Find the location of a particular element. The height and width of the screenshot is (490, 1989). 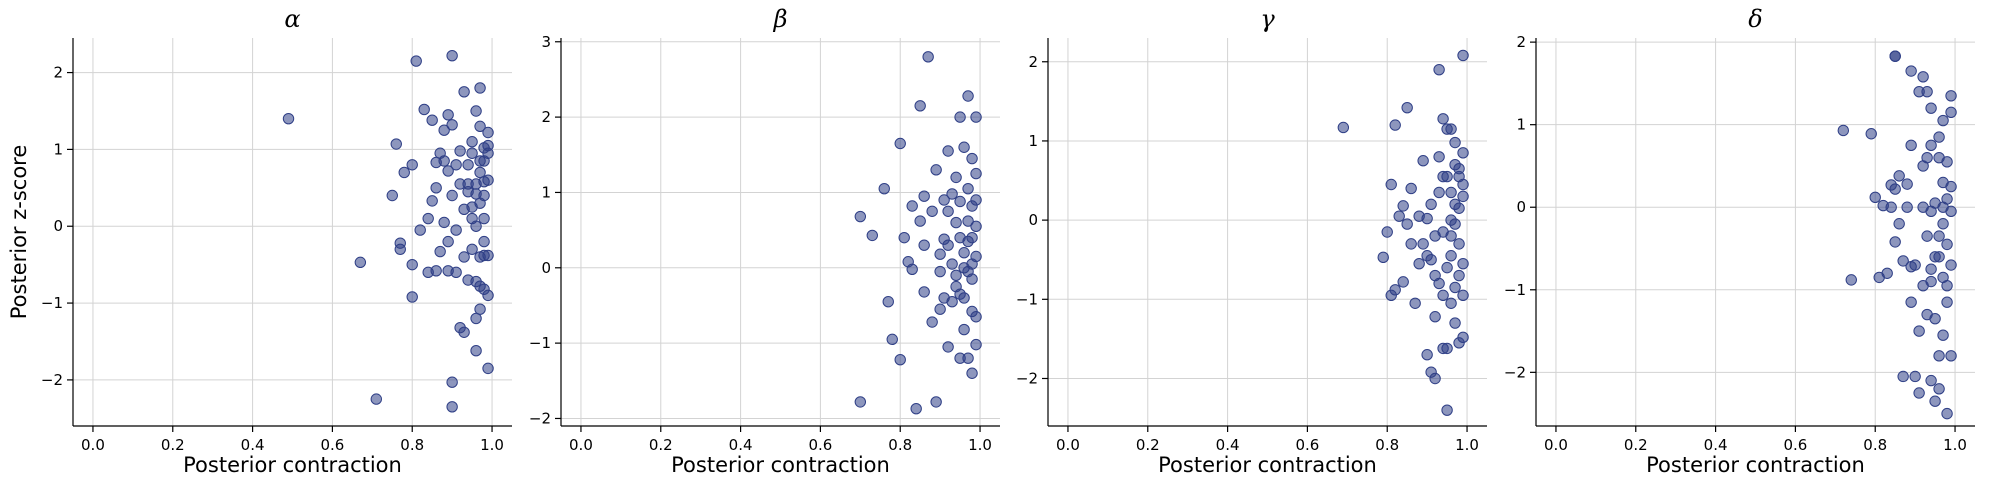

x-tick-label: 0.0 is located at coordinates (1068, 445).